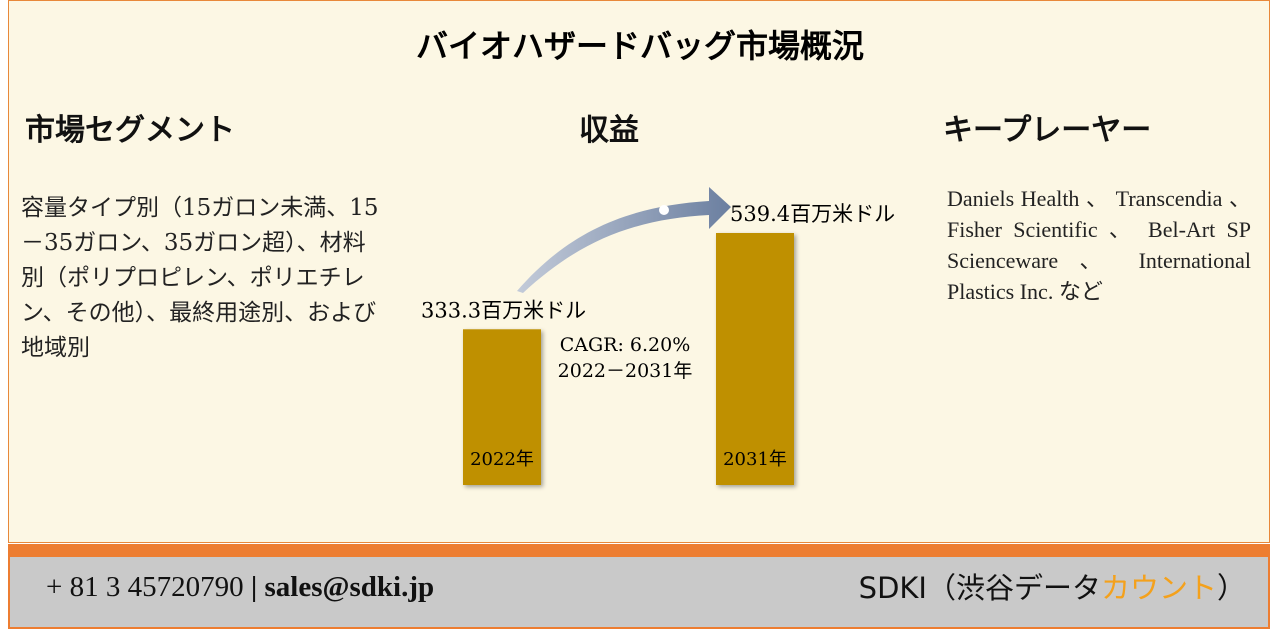 The width and height of the screenshot is (1280, 642). Describe the element at coordinates (639, 549) in the screenshot. I see `footer-stripe` at that location.